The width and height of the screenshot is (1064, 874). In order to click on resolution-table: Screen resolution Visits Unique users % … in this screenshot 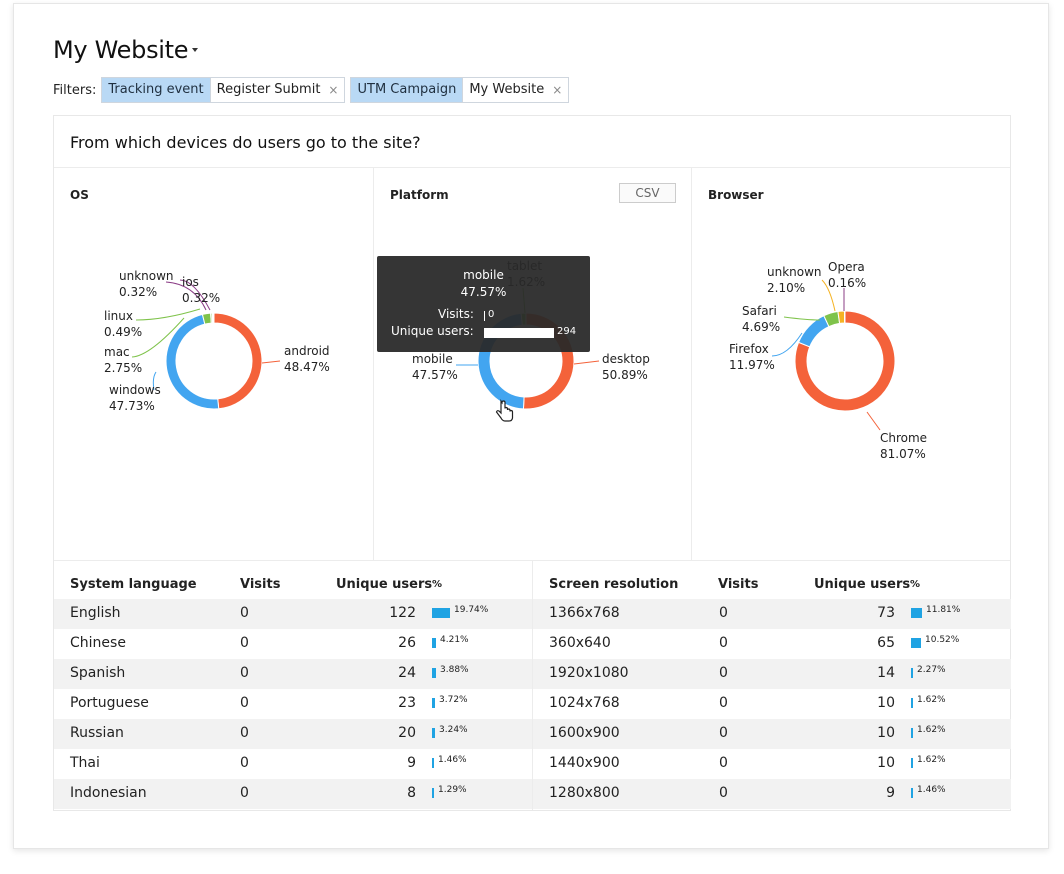, I will do `click(772, 690)`.